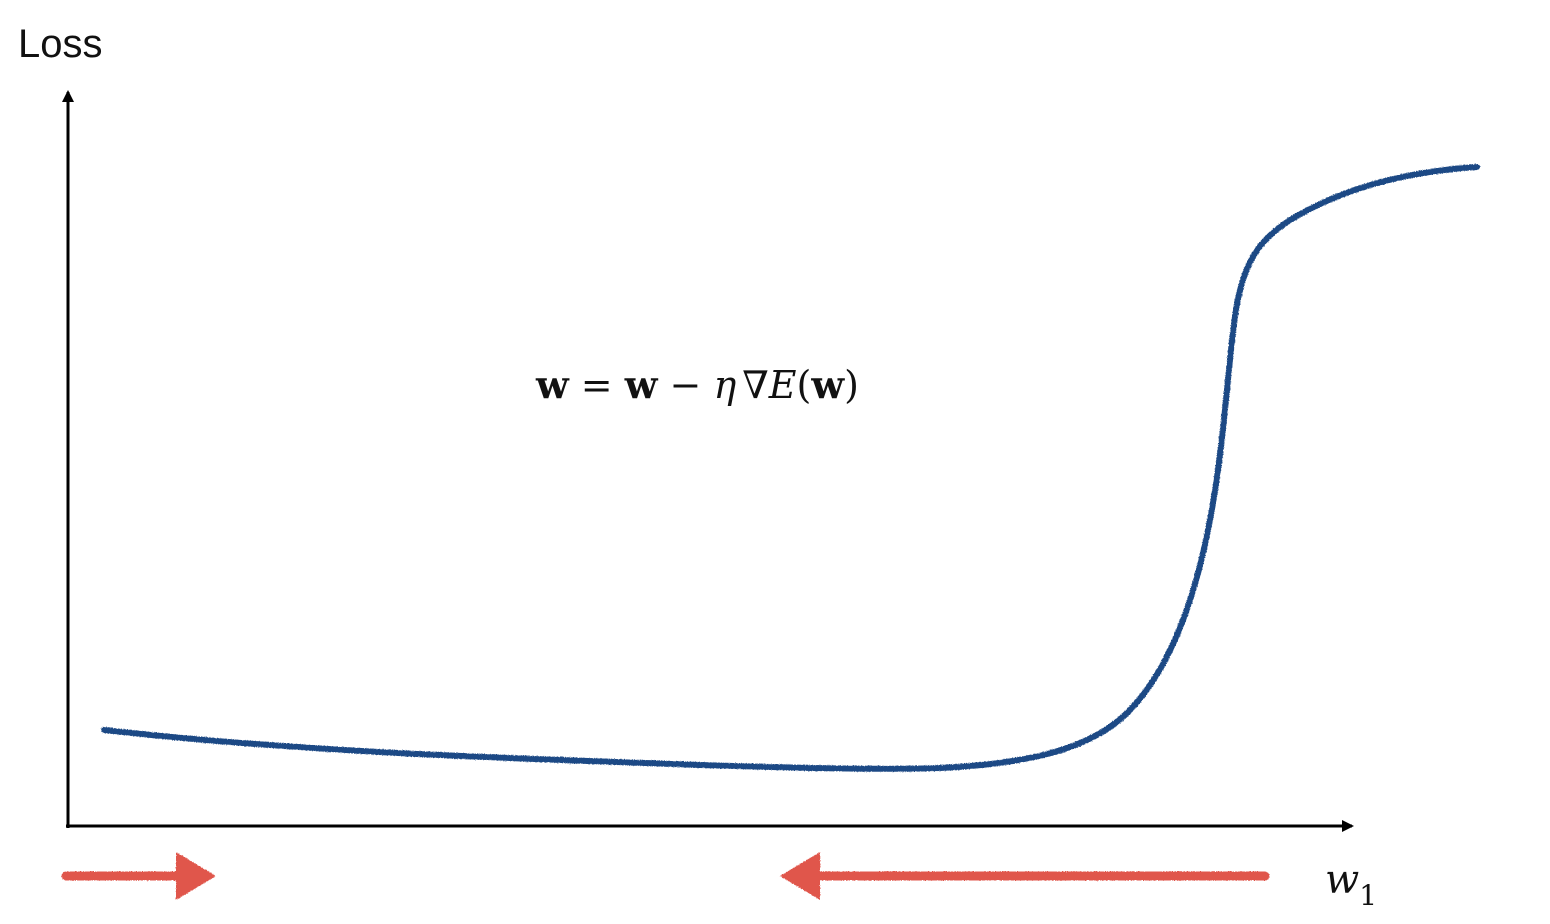 The width and height of the screenshot is (1550, 924). I want to click on x-axis-label: w1, so click(1351, 884).